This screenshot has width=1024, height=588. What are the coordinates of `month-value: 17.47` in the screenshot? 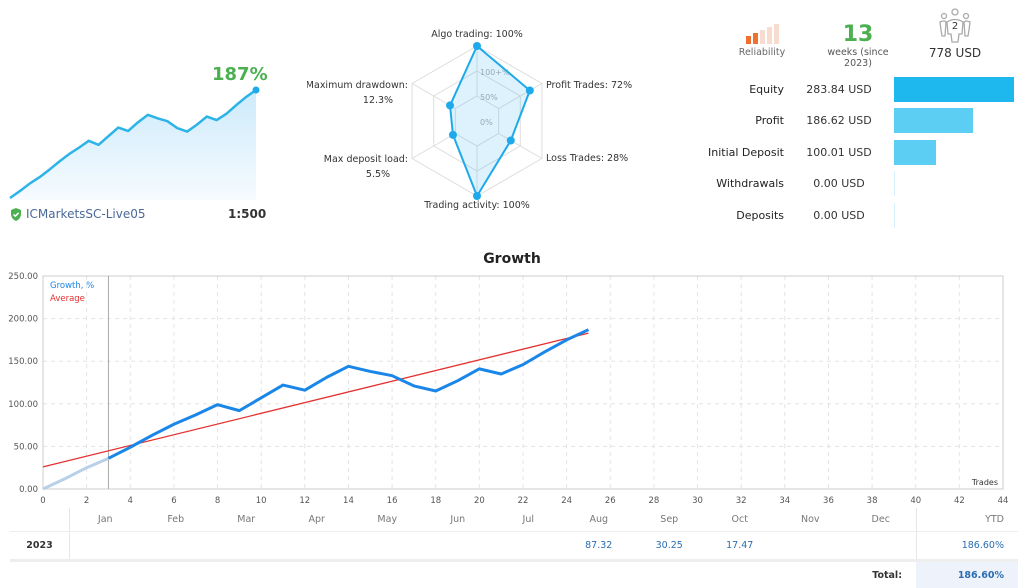 It's located at (740, 545).